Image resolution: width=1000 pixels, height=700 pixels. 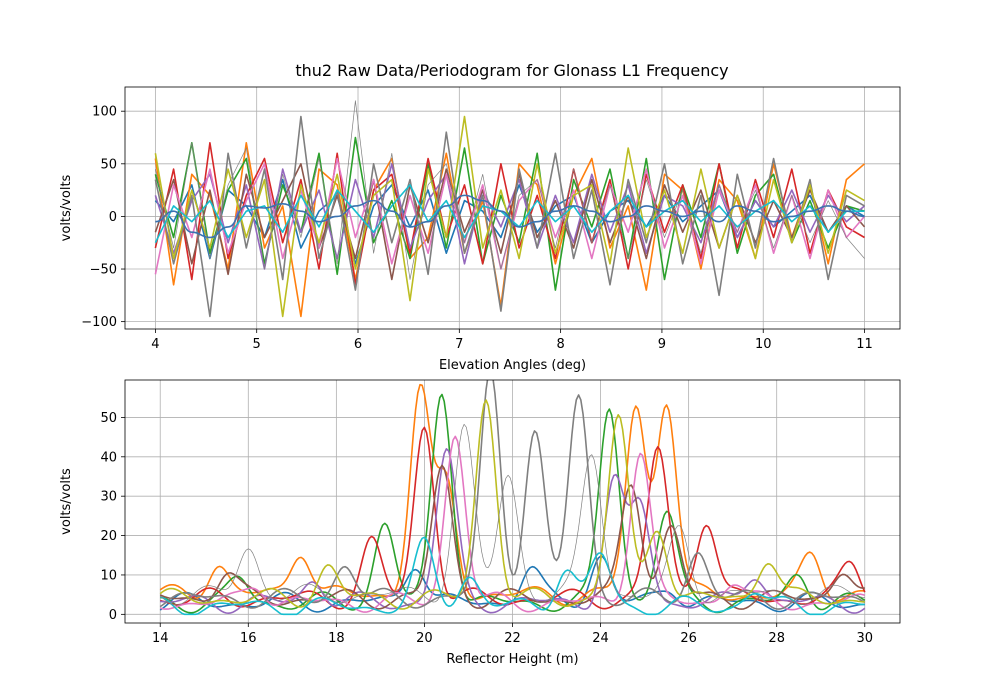 What do you see at coordinates (424, 638) in the screenshot?
I see `x-tick-label: 20` at bounding box center [424, 638].